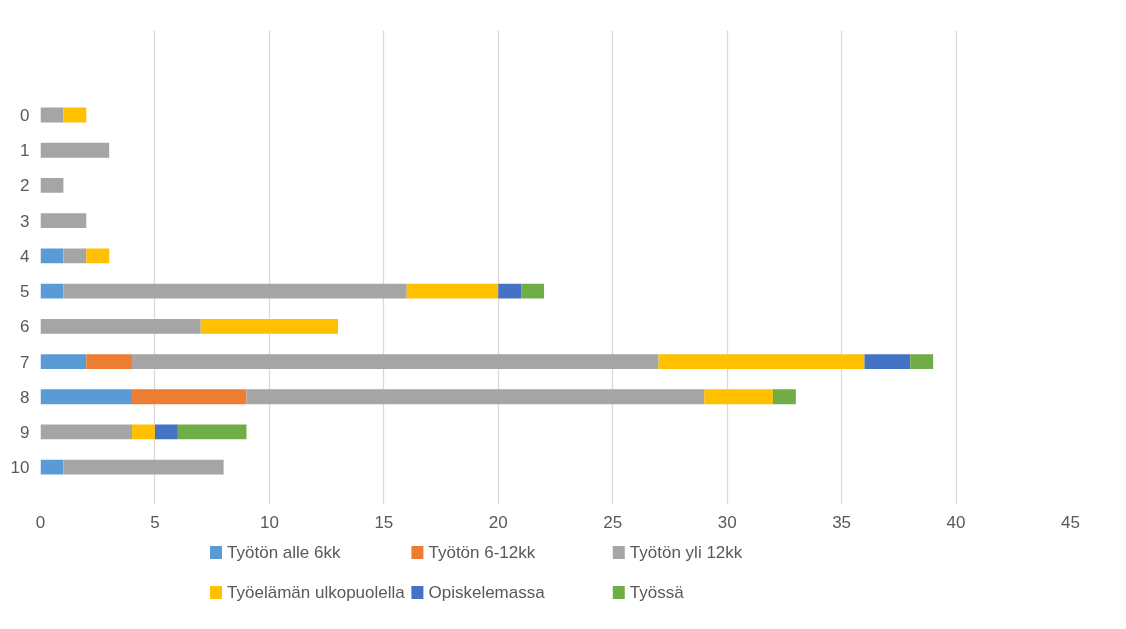 This screenshot has height=629, width=1126. I want to click on x-tick-label: 45, so click(1070, 522).